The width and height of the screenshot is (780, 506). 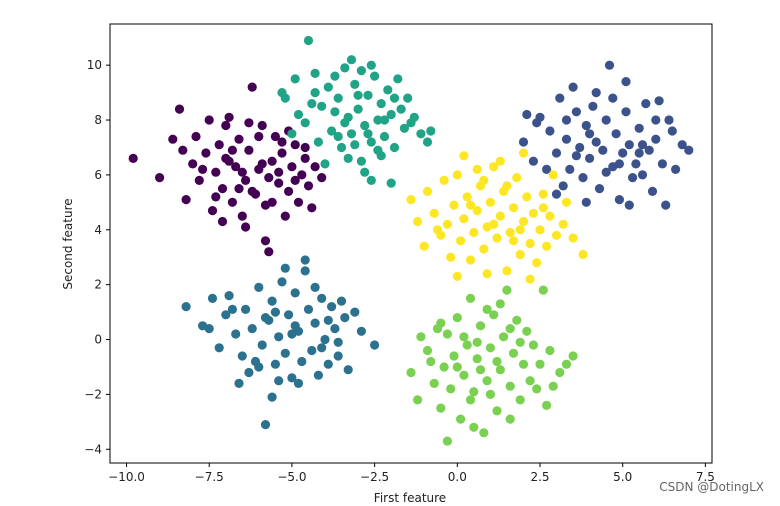 What do you see at coordinates (411, 473) in the screenshot?
I see `x-axis: −10.0 −7.5 −5.0 −2.5 0.0 2.5 5.0 7.5` at bounding box center [411, 473].